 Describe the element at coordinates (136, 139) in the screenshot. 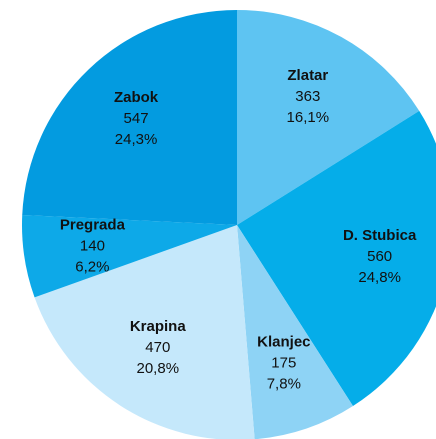

I see `slice-percent: 24,3%` at that location.